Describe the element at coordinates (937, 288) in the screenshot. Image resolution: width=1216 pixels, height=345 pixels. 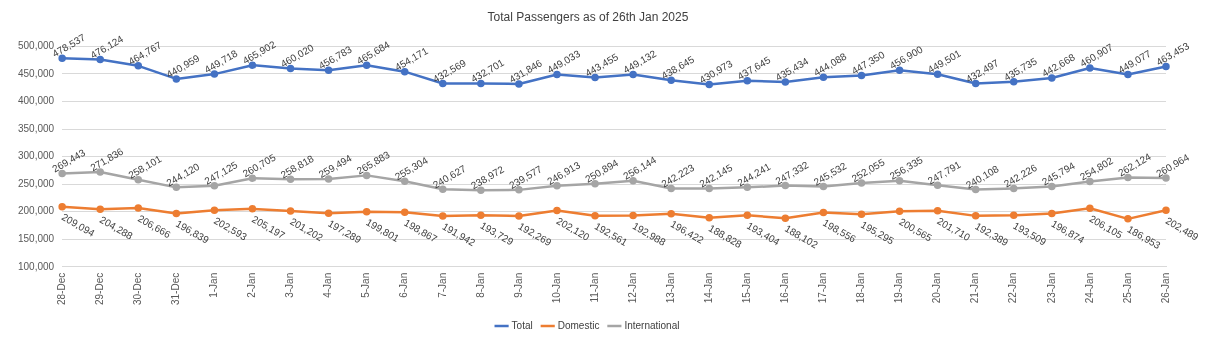
I see `x-tick-label: 20-Jan` at that location.